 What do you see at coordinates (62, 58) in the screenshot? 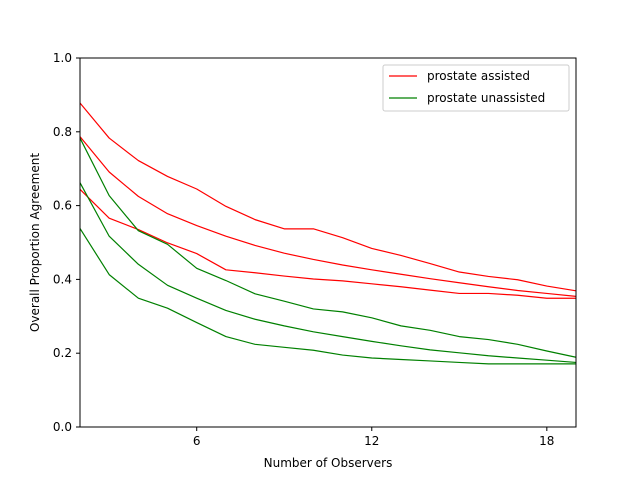
I see `y-tick-label: 1.0` at bounding box center [62, 58].